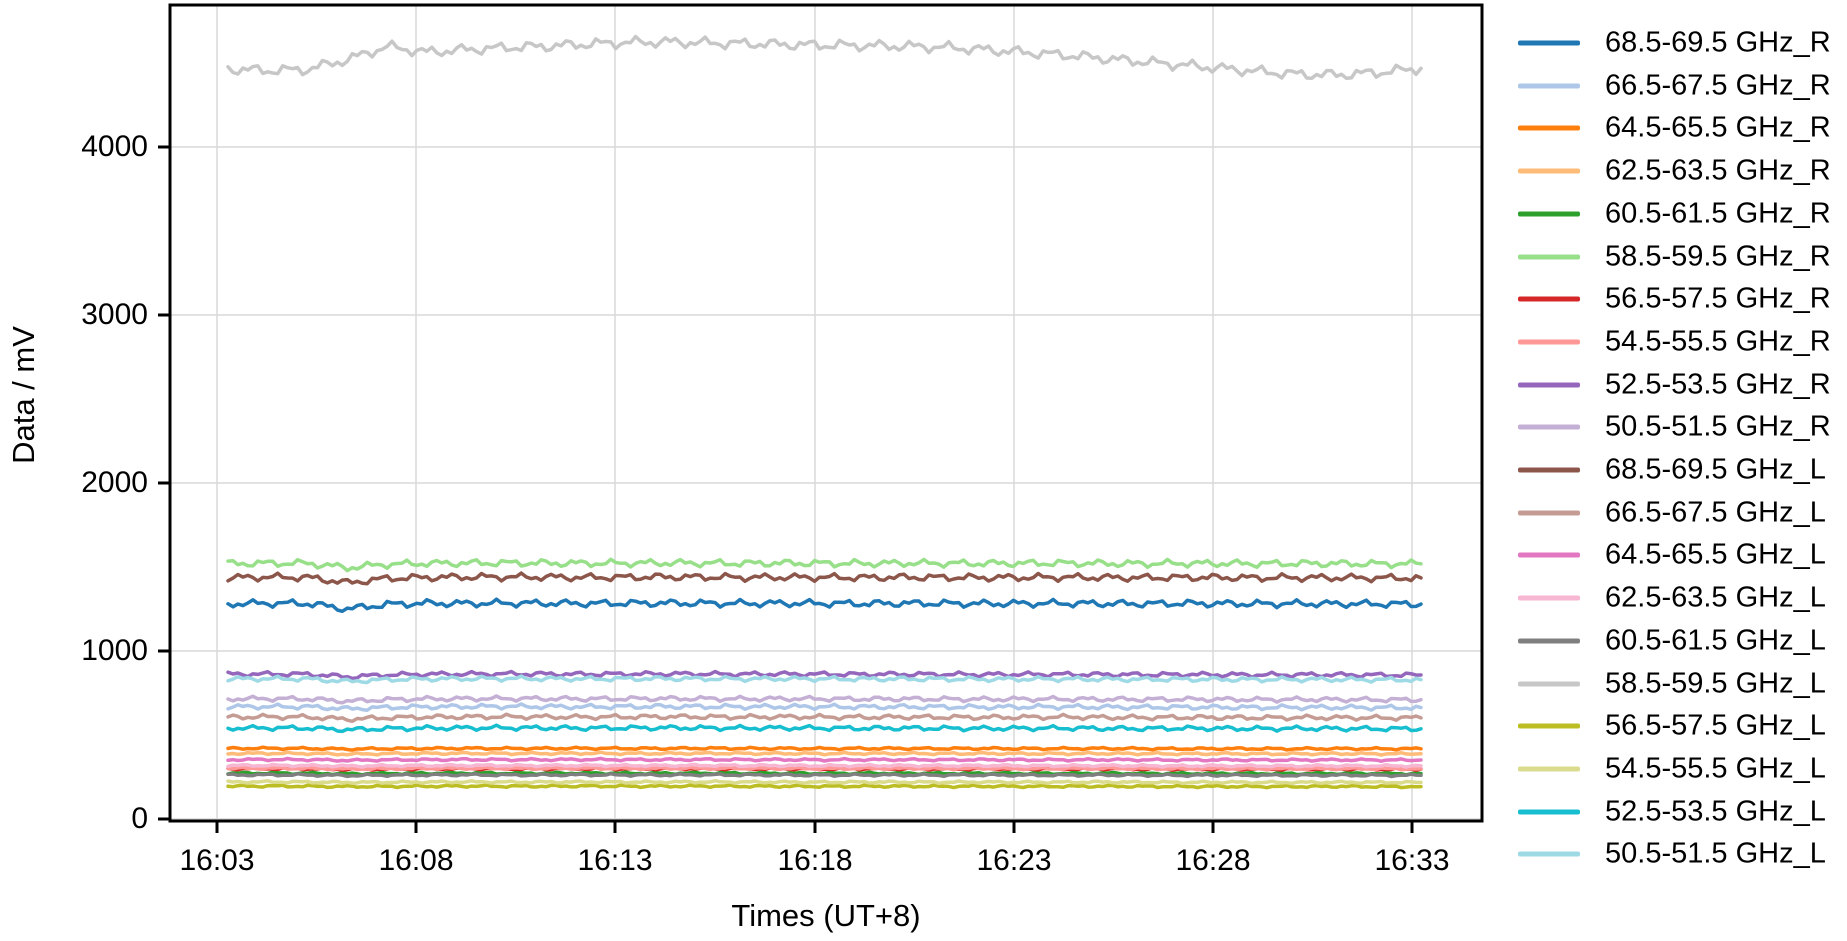 The width and height of the screenshot is (1847, 941). I want to click on legend-item: 64.5-65.5 GHz_L, so click(1672, 555).